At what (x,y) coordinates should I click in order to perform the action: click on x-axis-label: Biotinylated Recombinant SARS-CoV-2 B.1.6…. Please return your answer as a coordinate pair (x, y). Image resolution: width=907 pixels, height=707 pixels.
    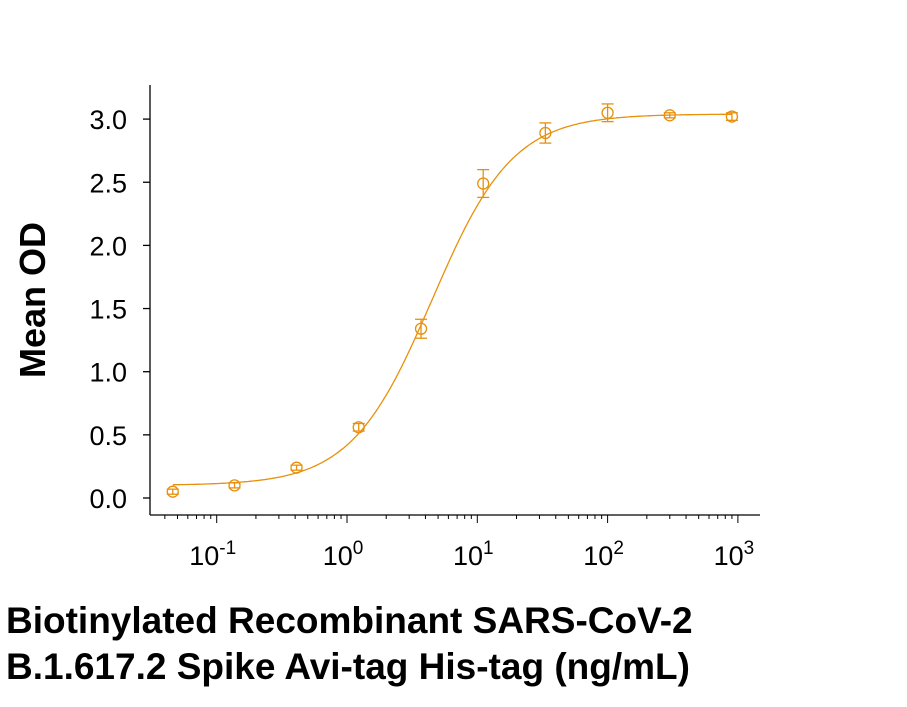
    Looking at the image, I should click on (349, 644).